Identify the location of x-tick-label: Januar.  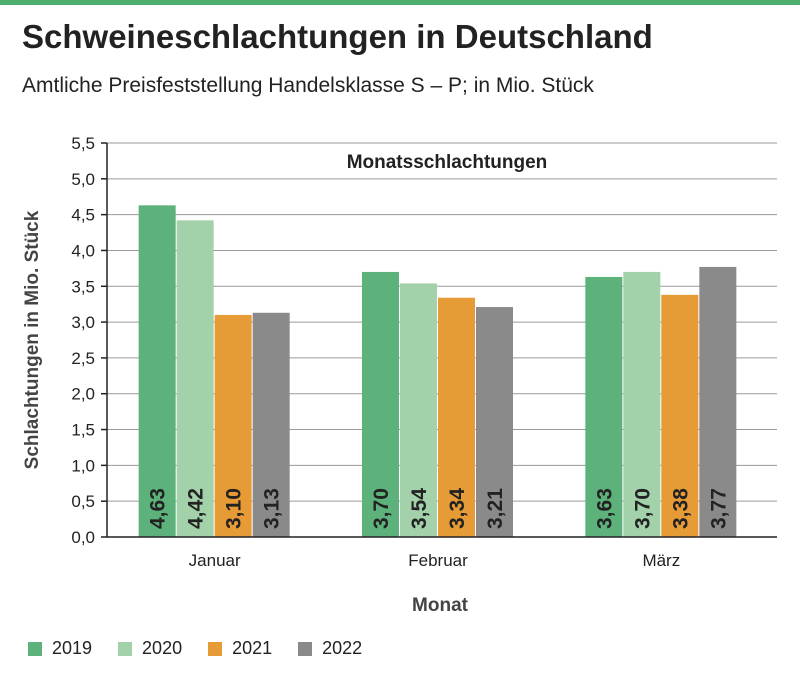
(215, 560).